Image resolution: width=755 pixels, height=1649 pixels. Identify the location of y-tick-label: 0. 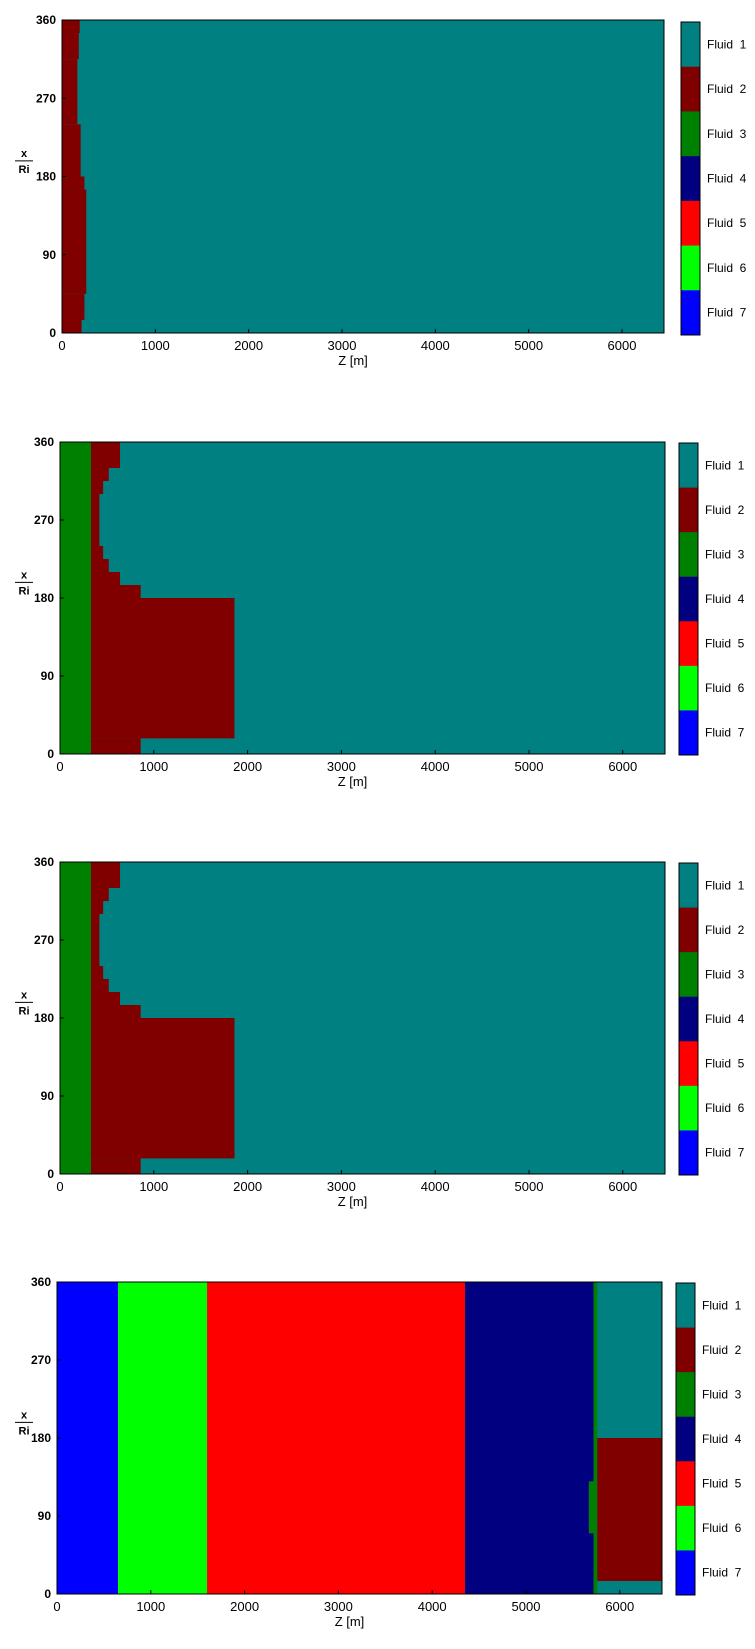
(50, 754).